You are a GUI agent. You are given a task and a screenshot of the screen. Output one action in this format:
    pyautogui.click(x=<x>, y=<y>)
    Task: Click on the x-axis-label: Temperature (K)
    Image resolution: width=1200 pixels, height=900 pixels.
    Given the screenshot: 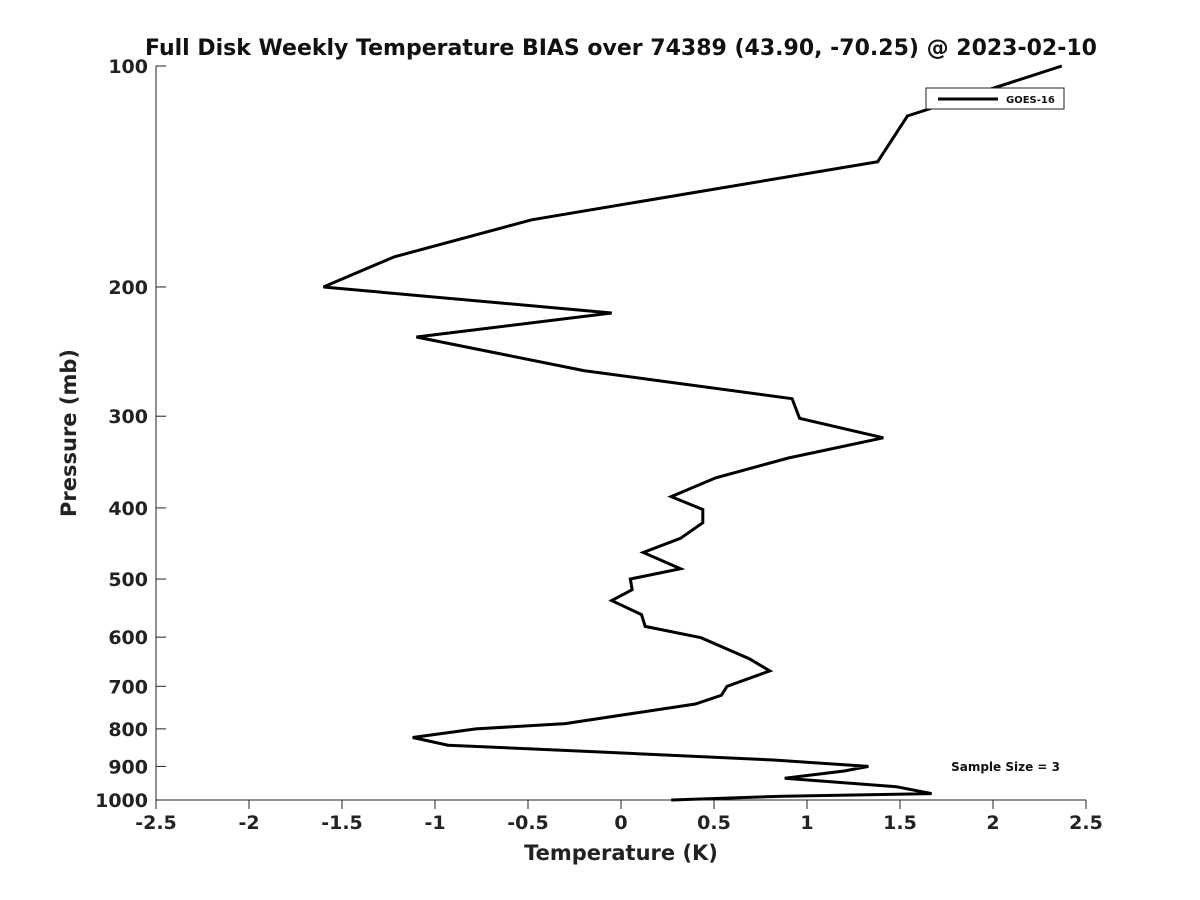 What is the action you would take?
    pyautogui.click(x=621, y=853)
    